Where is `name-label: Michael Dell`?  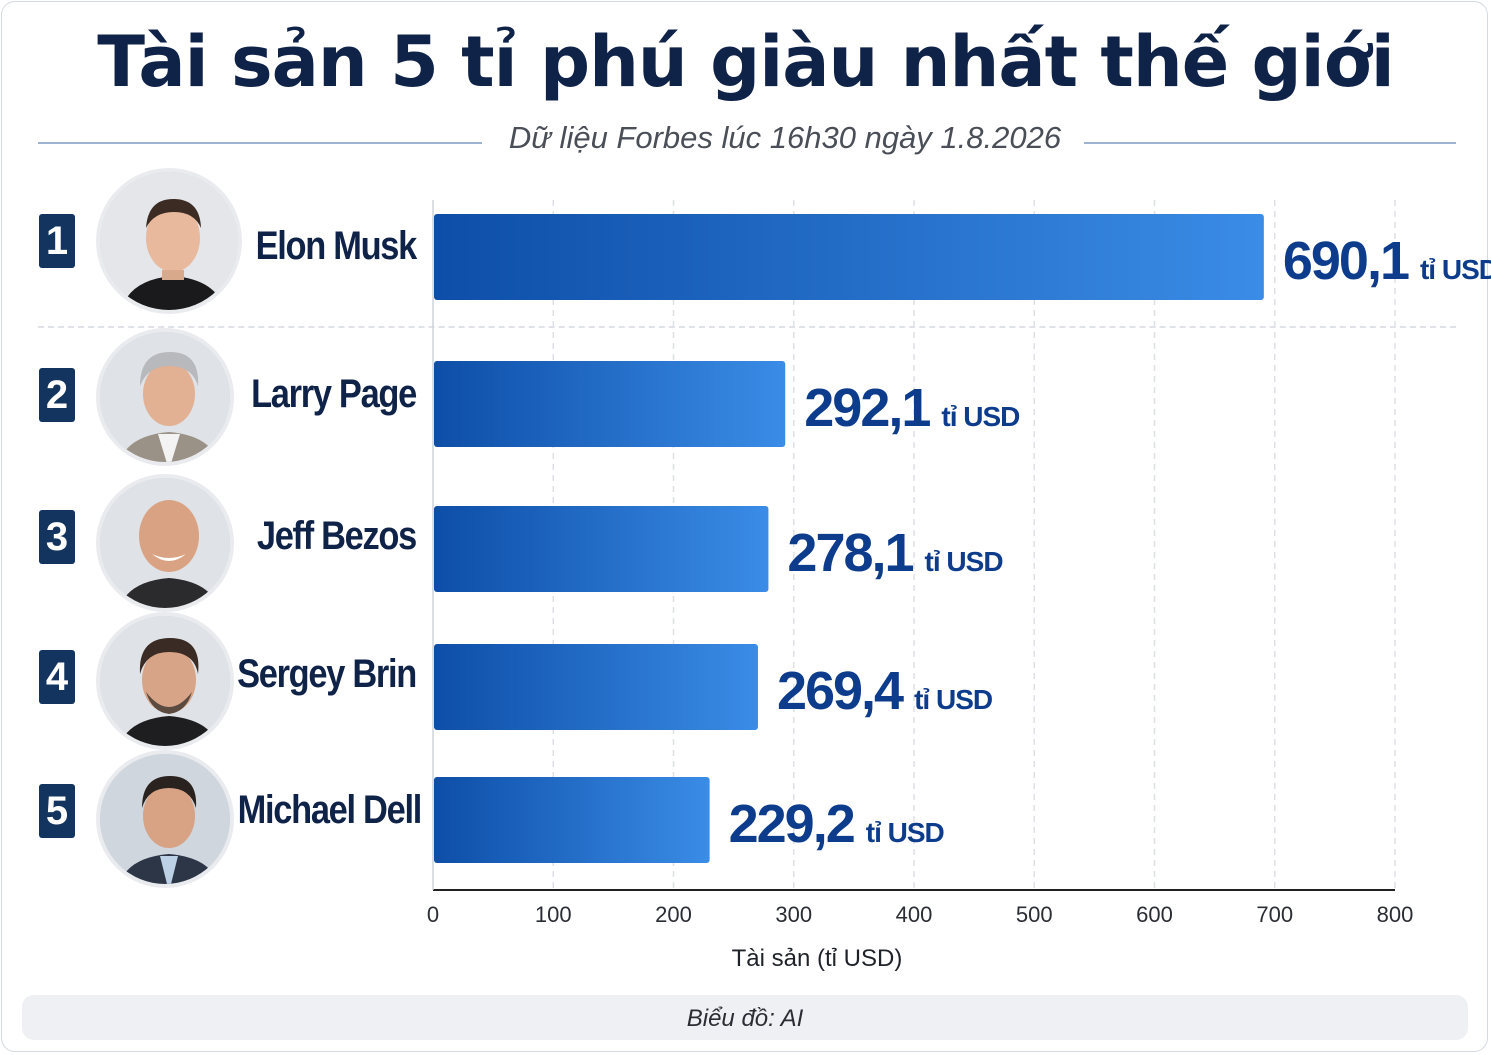
name-label: Michael Dell is located at coordinates (330, 810).